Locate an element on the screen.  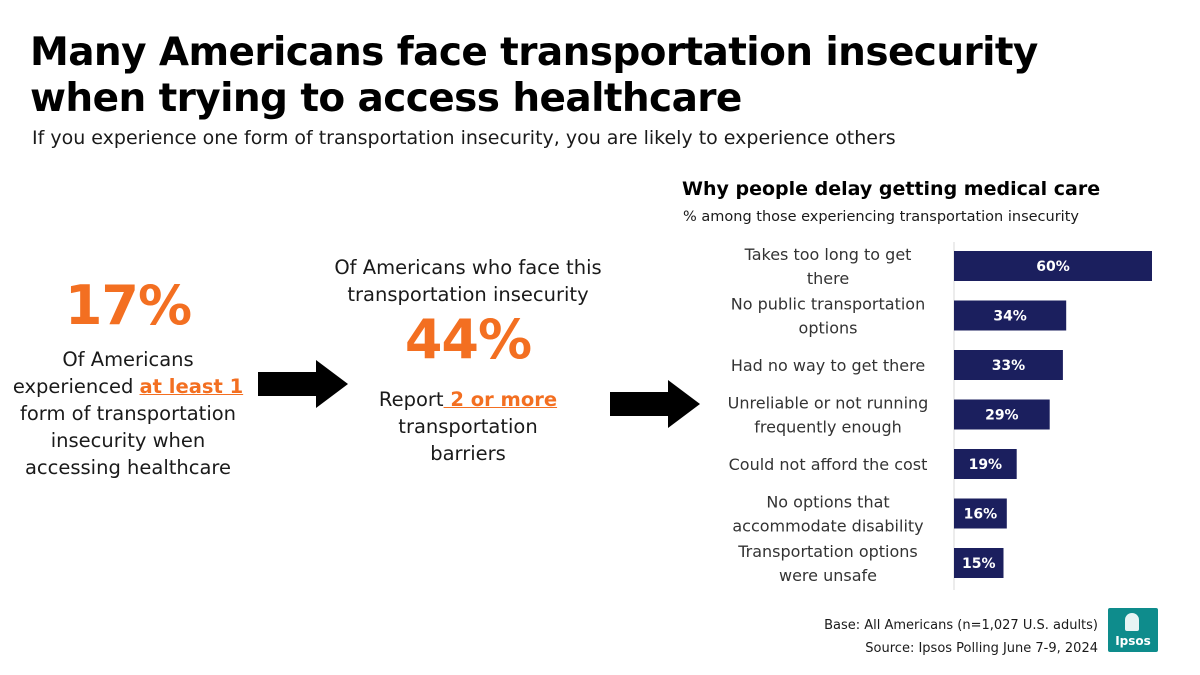
stat-44-value: 44% is located at coordinates (468, 339).